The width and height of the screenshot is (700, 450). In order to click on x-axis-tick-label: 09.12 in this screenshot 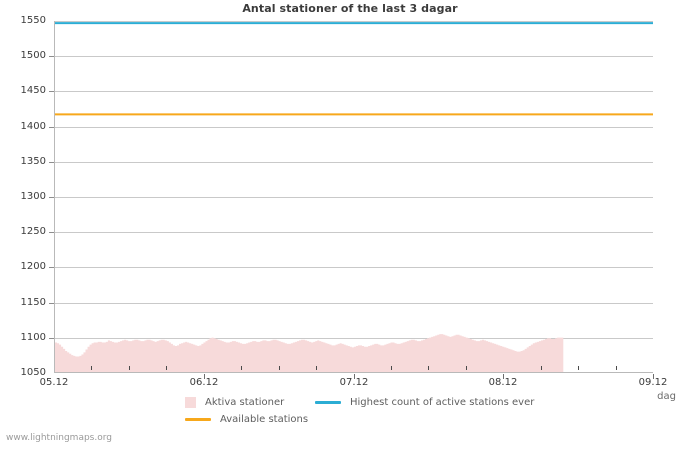, I will do `click(653, 382)`.